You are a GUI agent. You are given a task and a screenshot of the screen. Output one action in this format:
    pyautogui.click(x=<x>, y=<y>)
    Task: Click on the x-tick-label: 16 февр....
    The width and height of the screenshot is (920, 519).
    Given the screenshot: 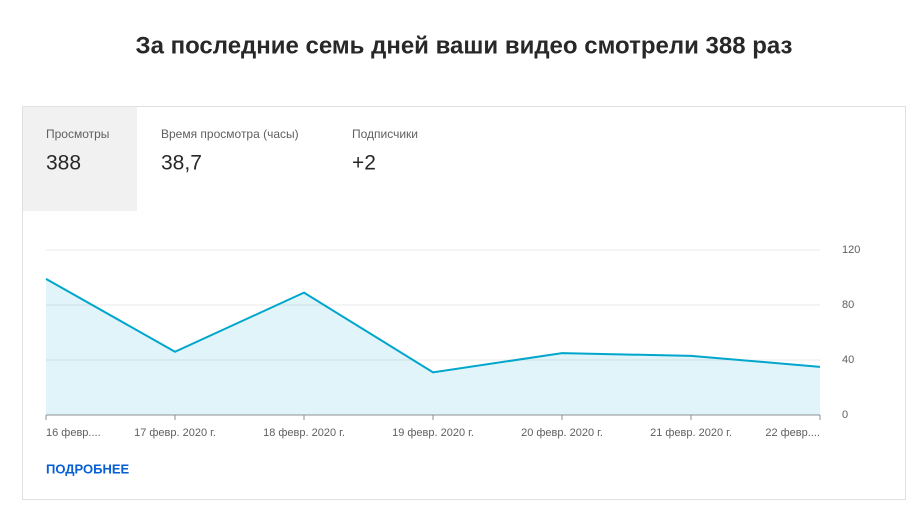 What is the action you would take?
    pyautogui.click(x=73, y=433)
    